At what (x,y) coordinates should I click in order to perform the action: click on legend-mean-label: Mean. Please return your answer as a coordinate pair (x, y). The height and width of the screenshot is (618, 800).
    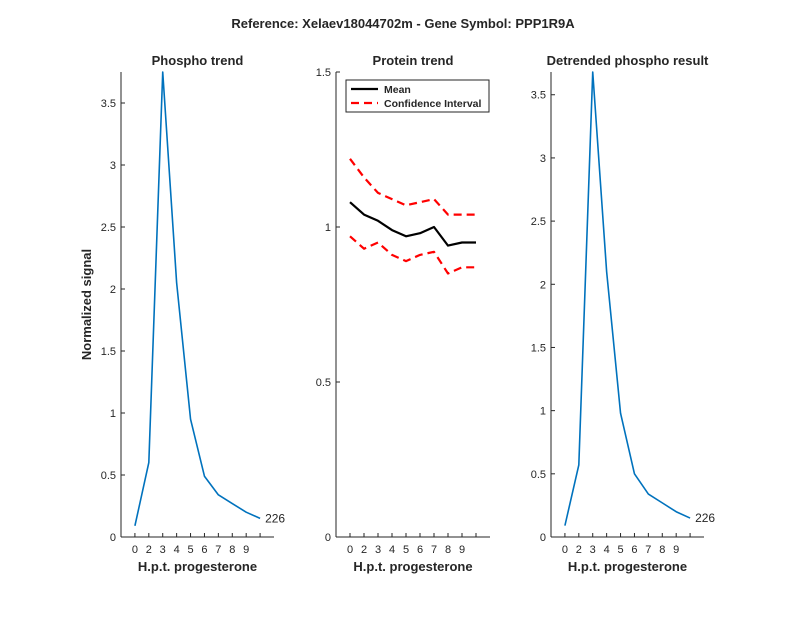
    Looking at the image, I should click on (397, 90).